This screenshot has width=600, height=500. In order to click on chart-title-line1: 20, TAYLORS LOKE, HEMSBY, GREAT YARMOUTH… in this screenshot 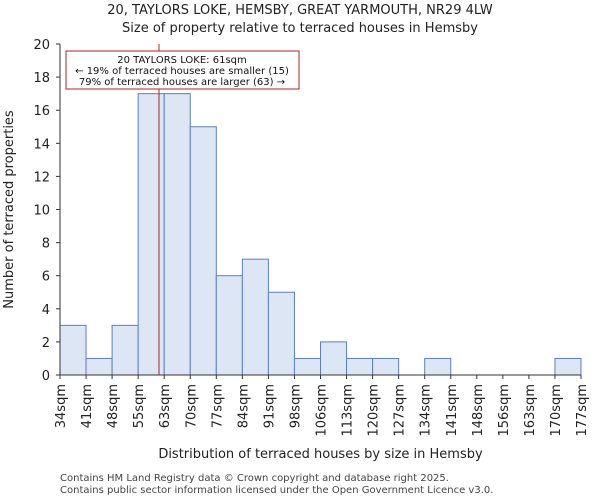, I will do `click(300, 10)`.